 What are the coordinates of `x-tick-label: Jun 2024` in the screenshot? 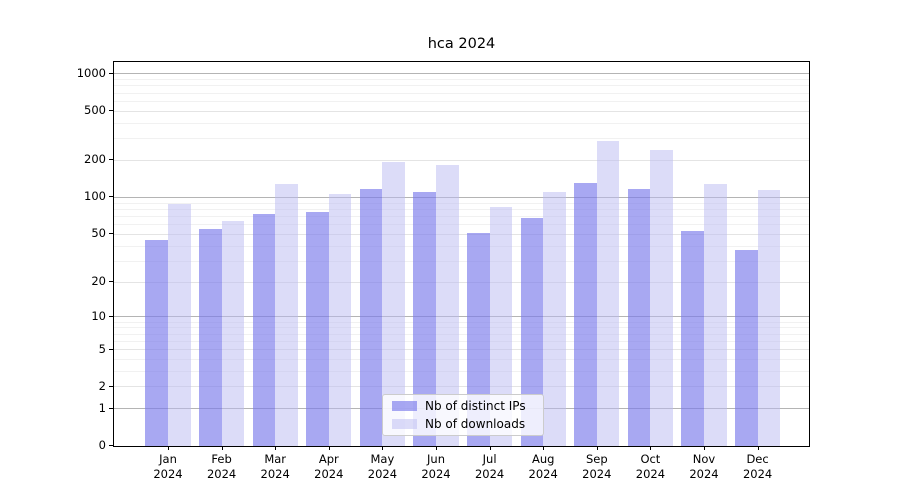 It's located at (436, 466).